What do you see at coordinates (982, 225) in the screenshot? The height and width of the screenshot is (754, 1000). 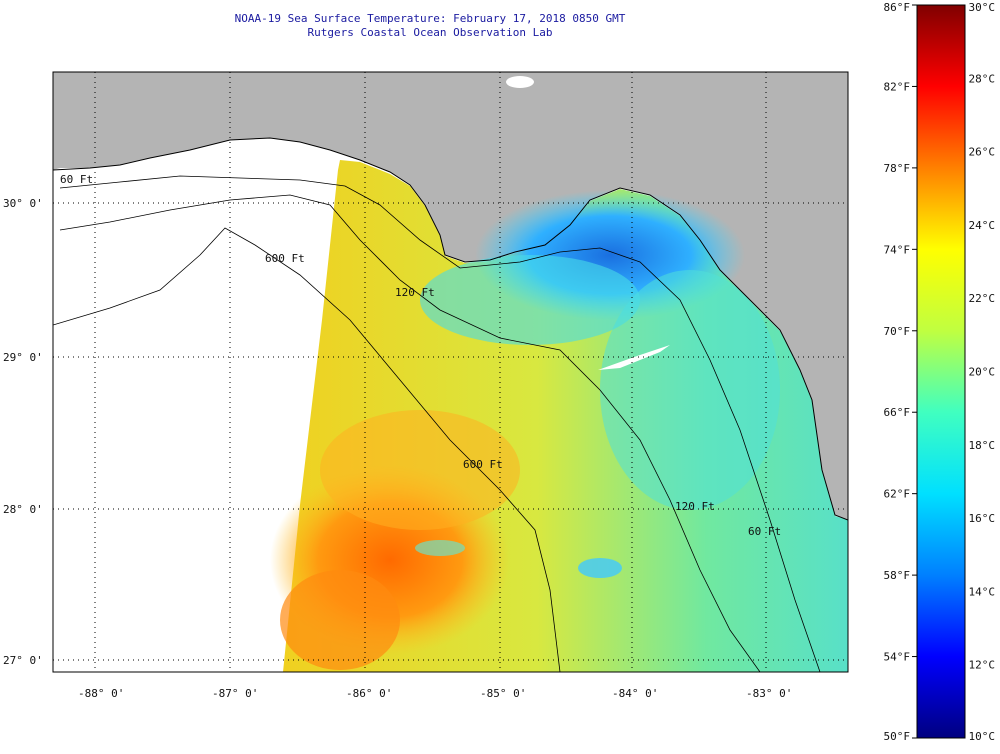 I see `colorbar-c-label: 24°C` at bounding box center [982, 225].